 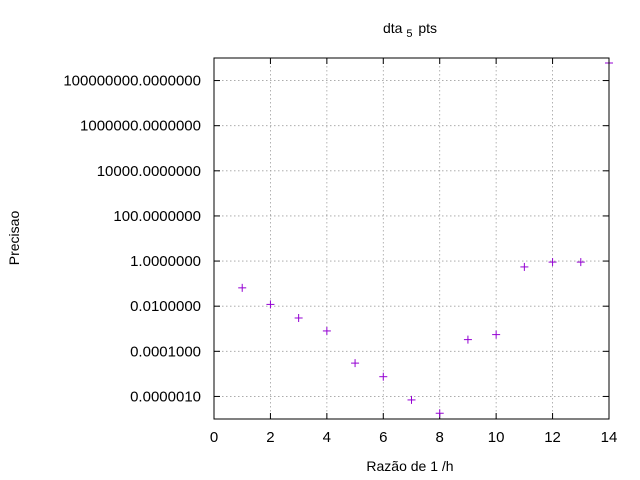 What do you see at coordinates (327, 437) in the screenshot?
I see `x-tick-label: 4` at bounding box center [327, 437].